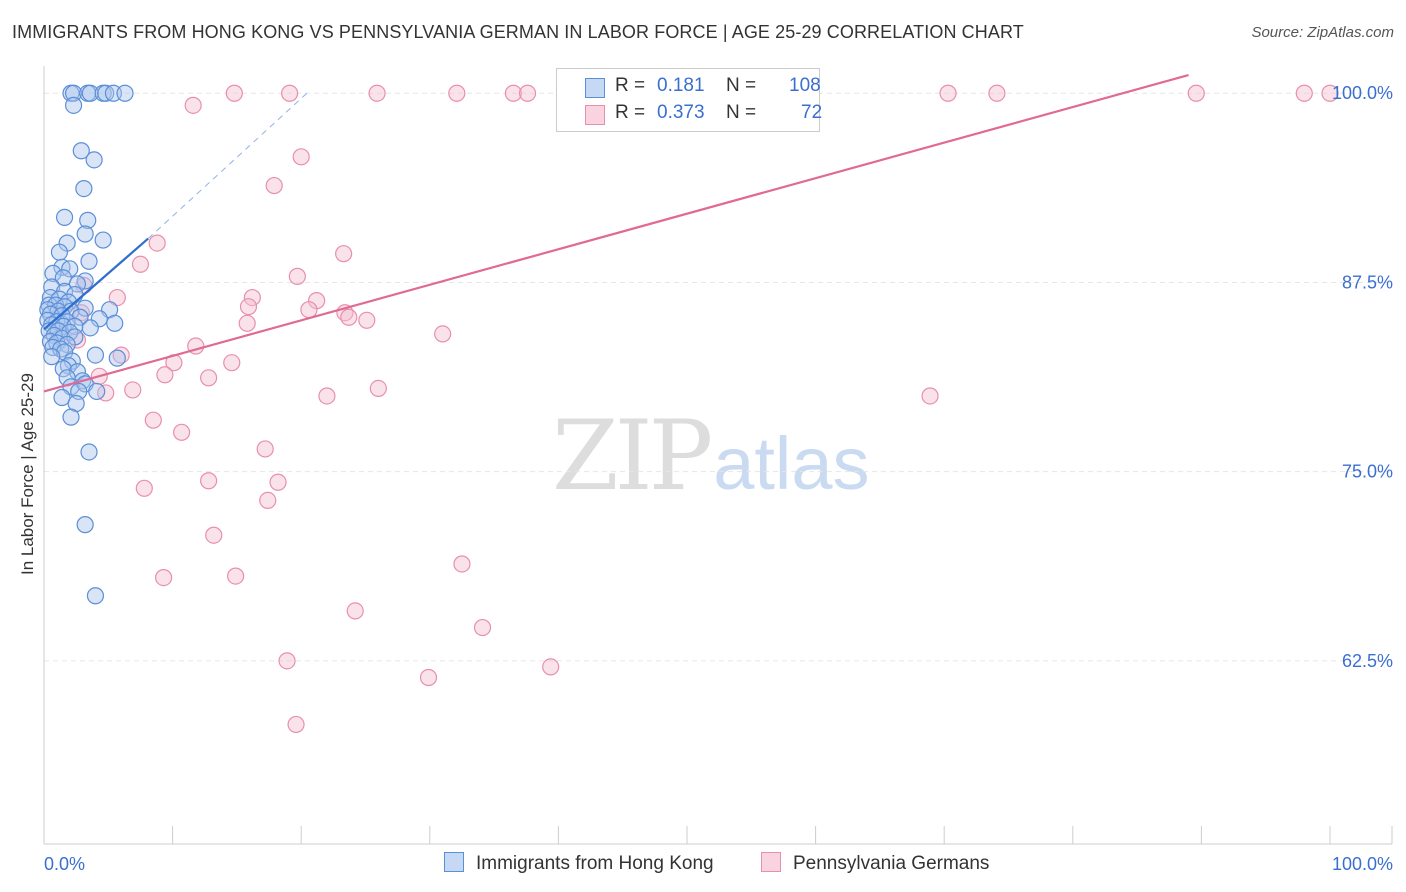  Describe the element at coordinates (1362, 93) in the screenshot. I see `y-tick-label: 100.0%` at that location.